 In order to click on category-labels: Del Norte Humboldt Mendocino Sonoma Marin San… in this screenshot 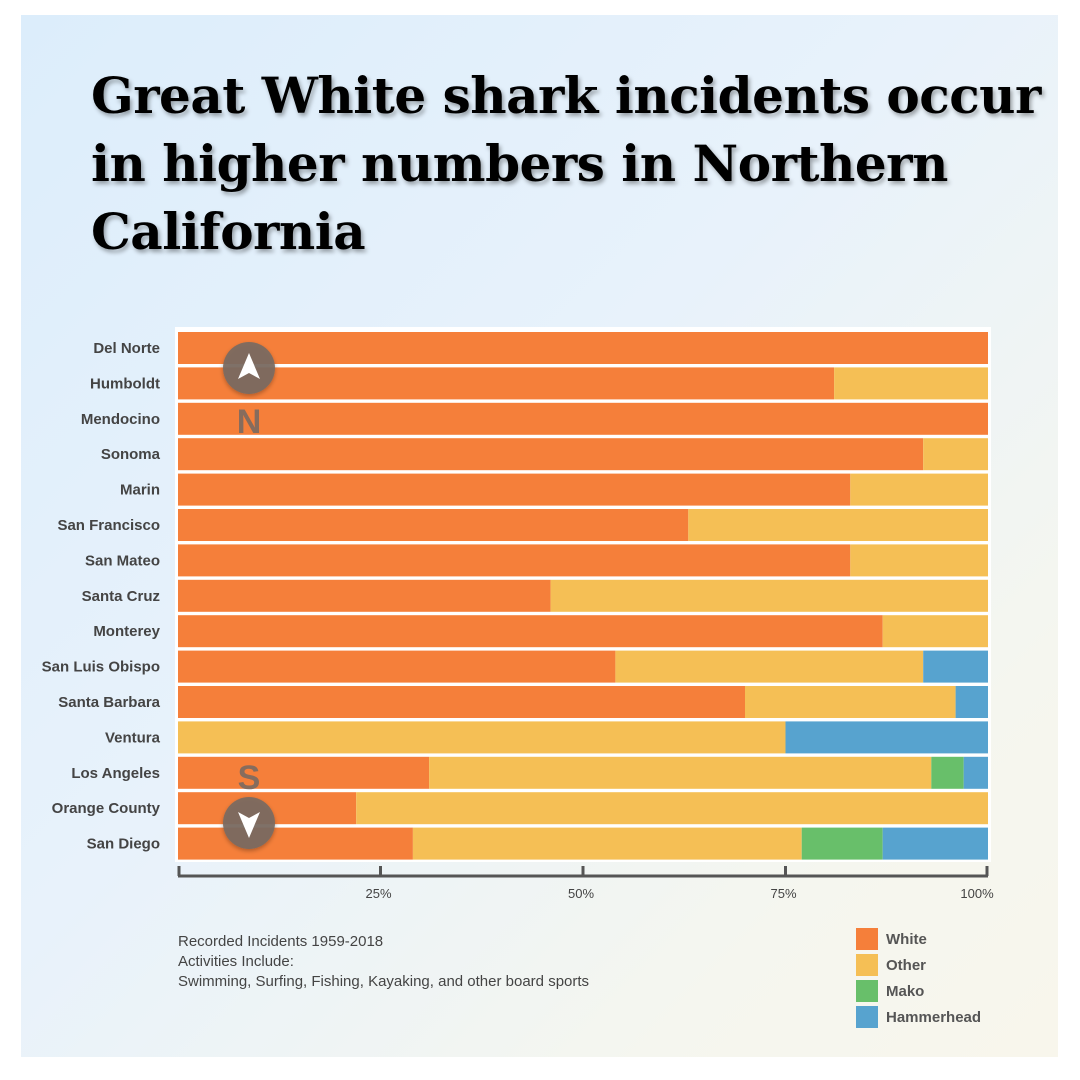, I will do `click(101, 596)`.